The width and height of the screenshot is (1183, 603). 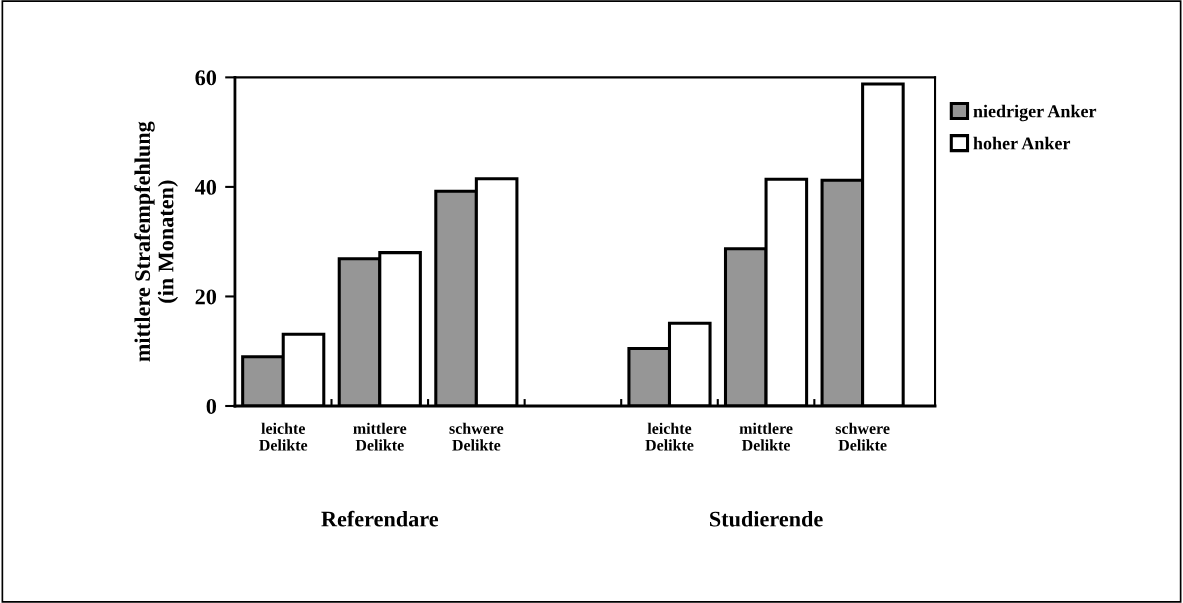 What do you see at coordinates (156, 241) in the screenshot?
I see `y-axis-title: mittlere Strafempfehlung (in Monaten)` at bounding box center [156, 241].